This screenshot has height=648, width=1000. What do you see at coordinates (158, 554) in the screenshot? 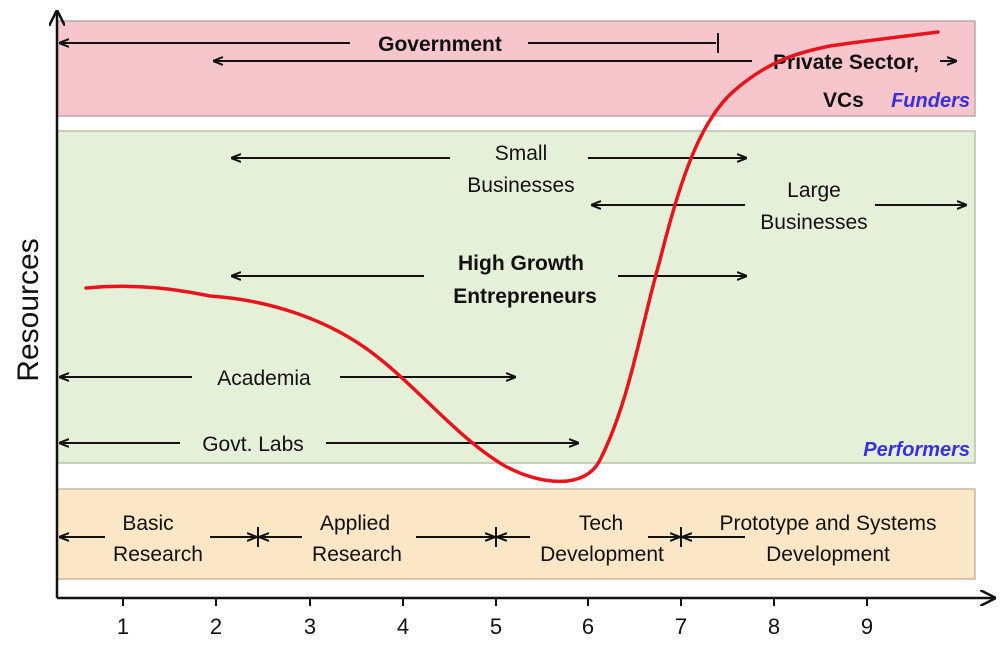
I see `basic-research-line2: Research` at bounding box center [158, 554].